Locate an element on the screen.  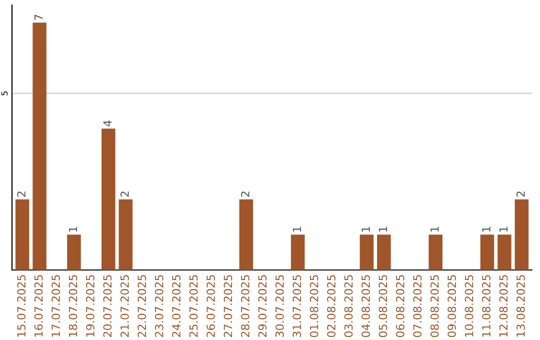
x-tick-label: 09.08.2025 is located at coordinates (452, 306).